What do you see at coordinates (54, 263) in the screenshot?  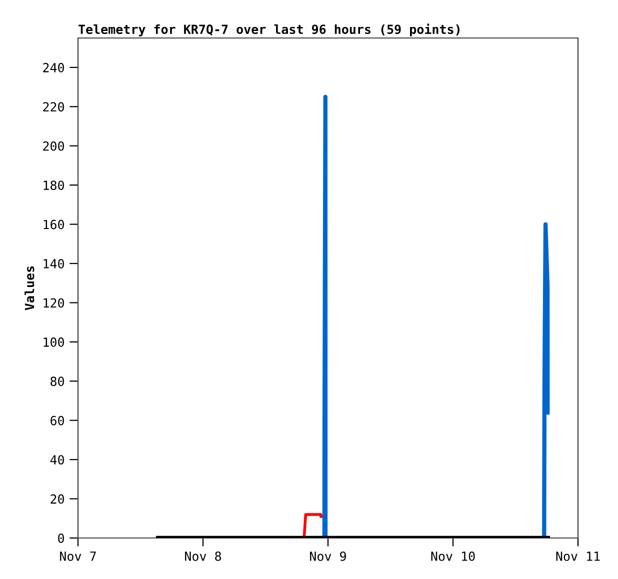 I see `y-tick-label: 140` at bounding box center [54, 263].